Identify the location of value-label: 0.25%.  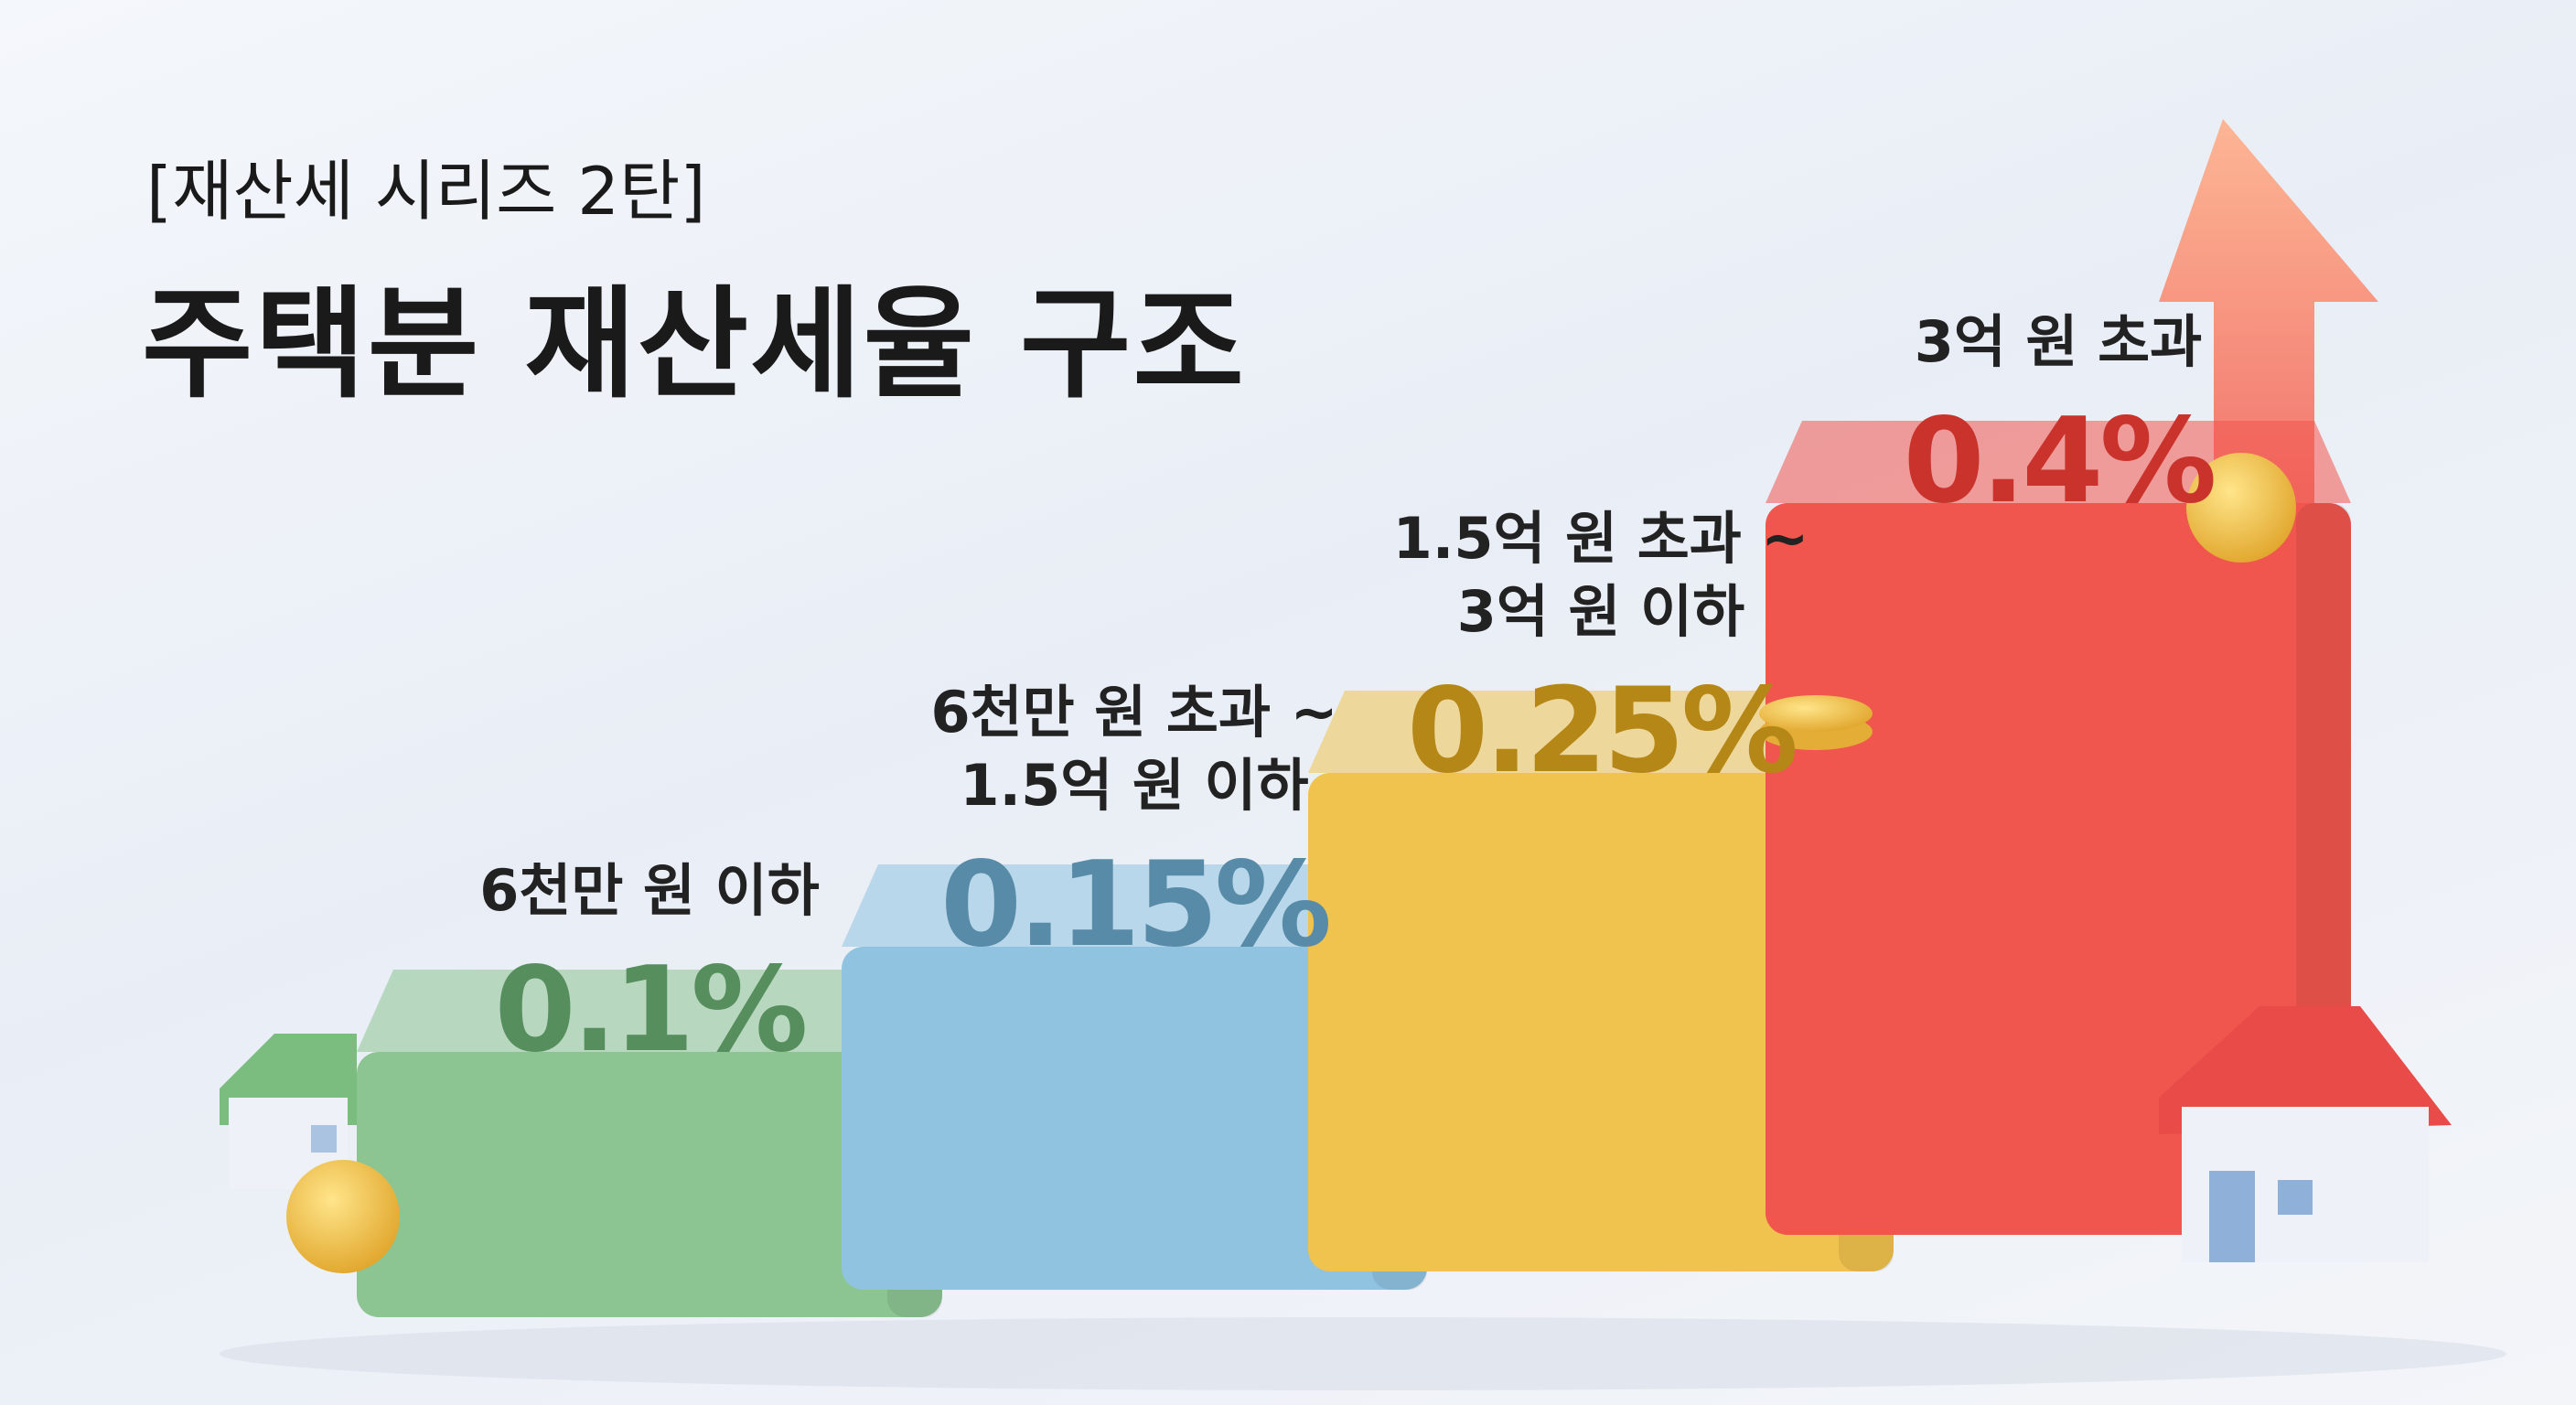
(1602, 731).